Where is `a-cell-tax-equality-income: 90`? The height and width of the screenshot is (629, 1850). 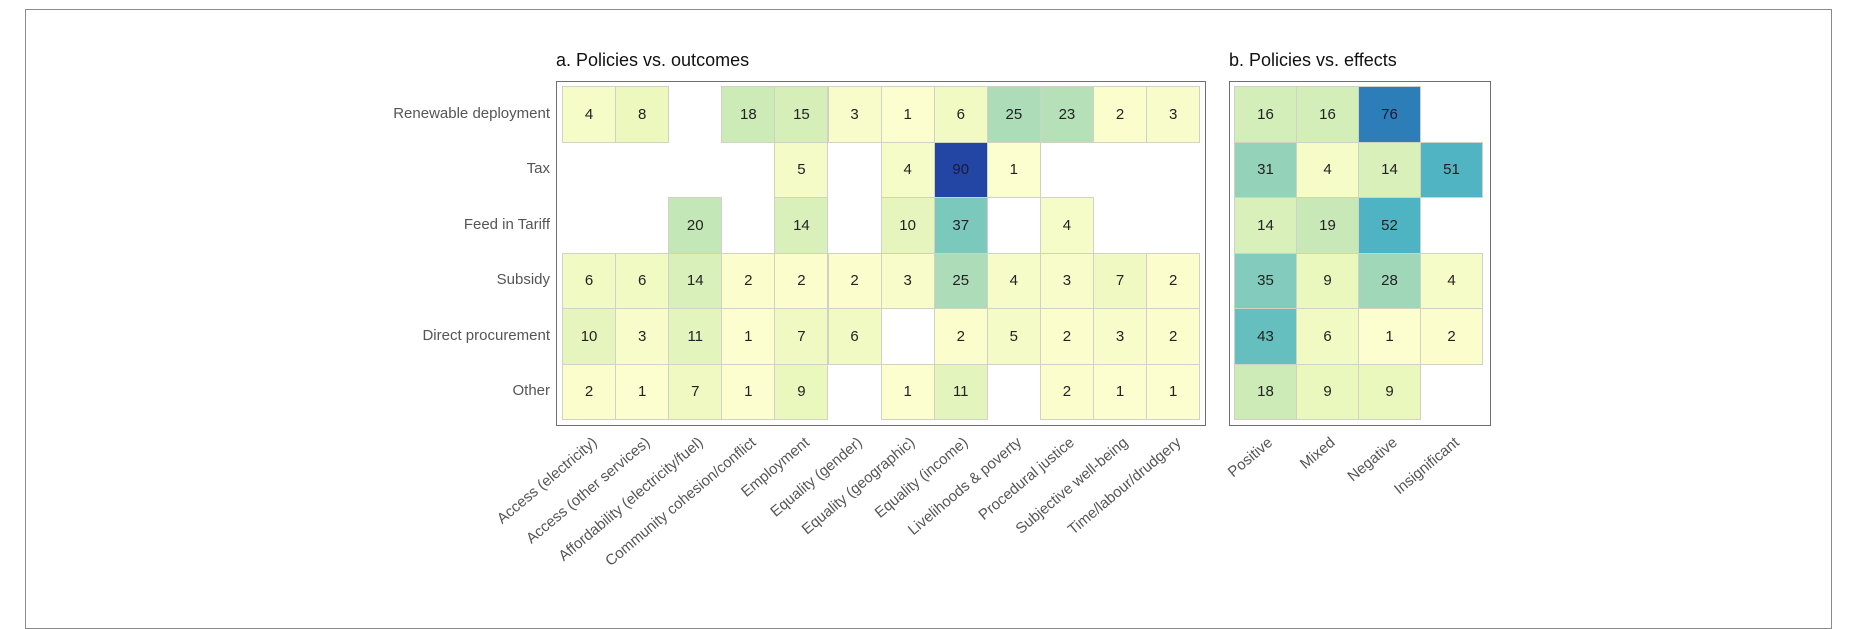
a-cell-tax-equality-income: 90 is located at coordinates (960, 169).